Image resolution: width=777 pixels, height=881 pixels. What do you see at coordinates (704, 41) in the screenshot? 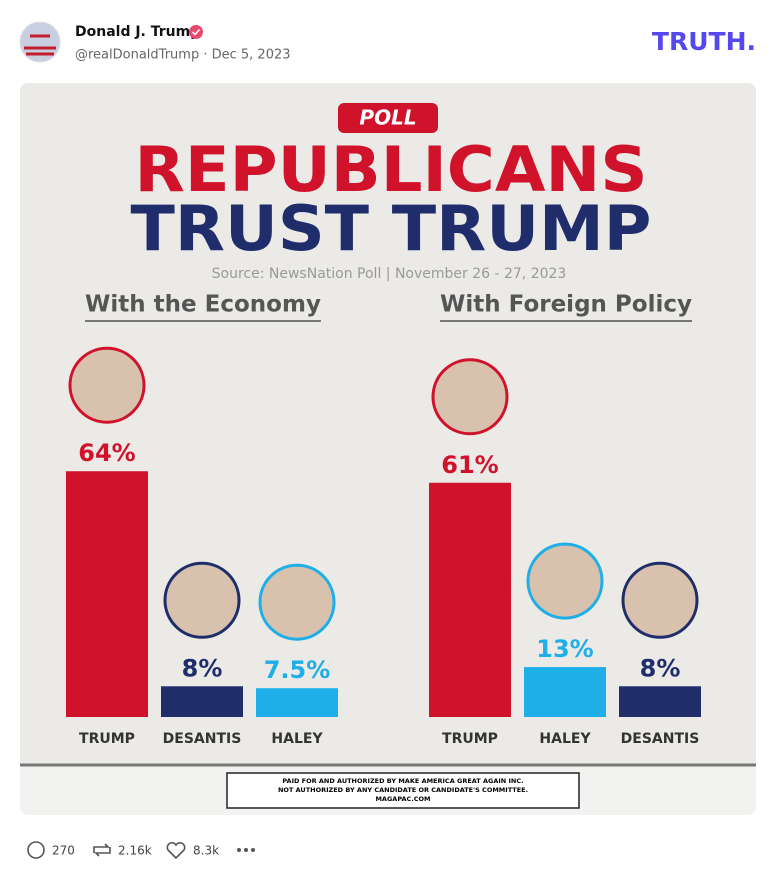
I see `brand-logo: TRUTH.` at bounding box center [704, 41].